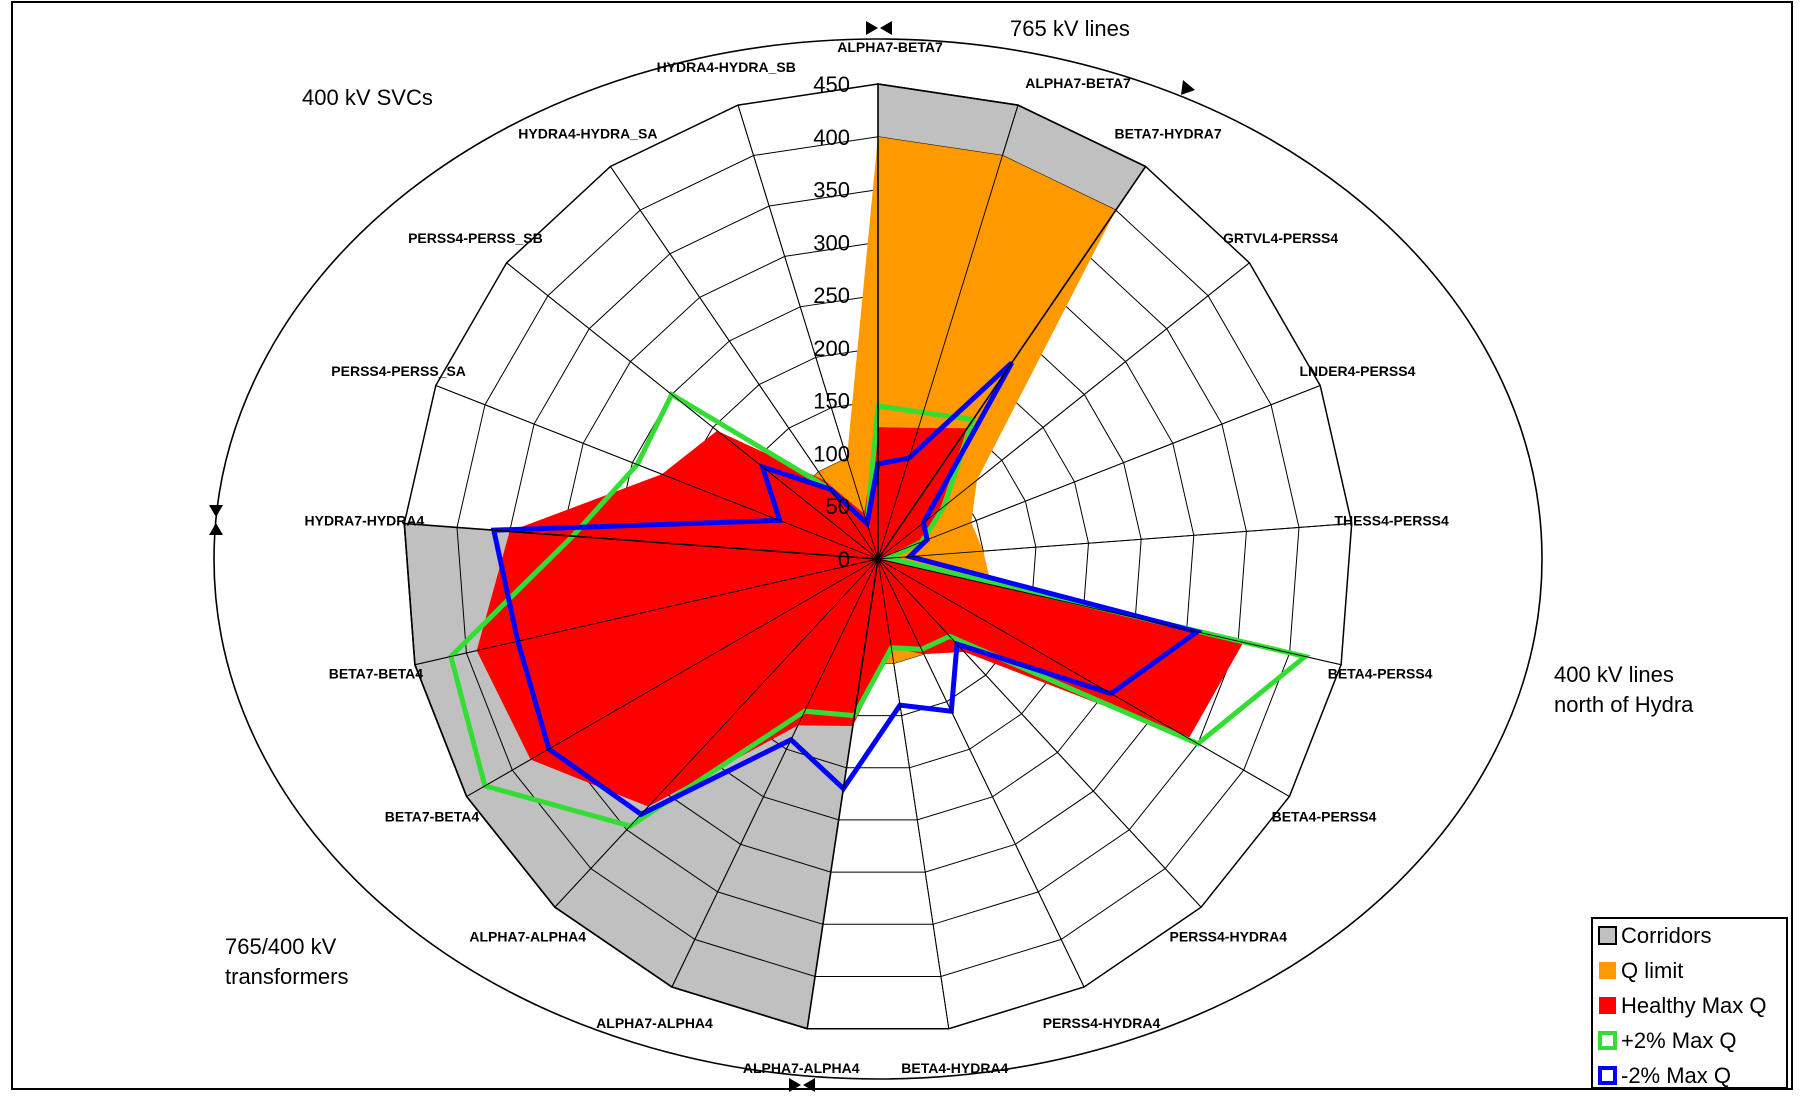  Describe the element at coordinates (1391, 521) in the screenshot. I see `spoke-label: THESS4-PERSS4` at that location.